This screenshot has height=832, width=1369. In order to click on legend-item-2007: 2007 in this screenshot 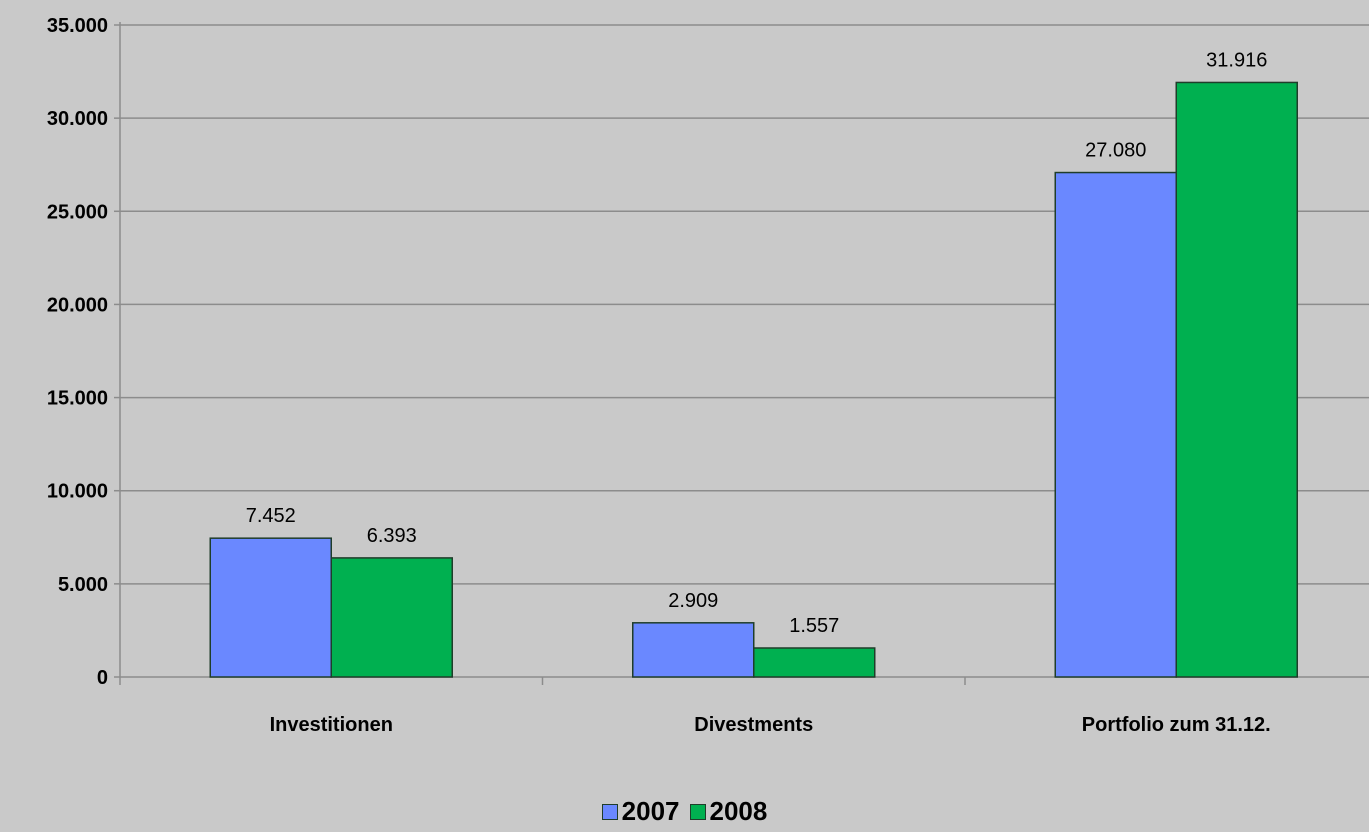, I will do `click(640, 811)`.